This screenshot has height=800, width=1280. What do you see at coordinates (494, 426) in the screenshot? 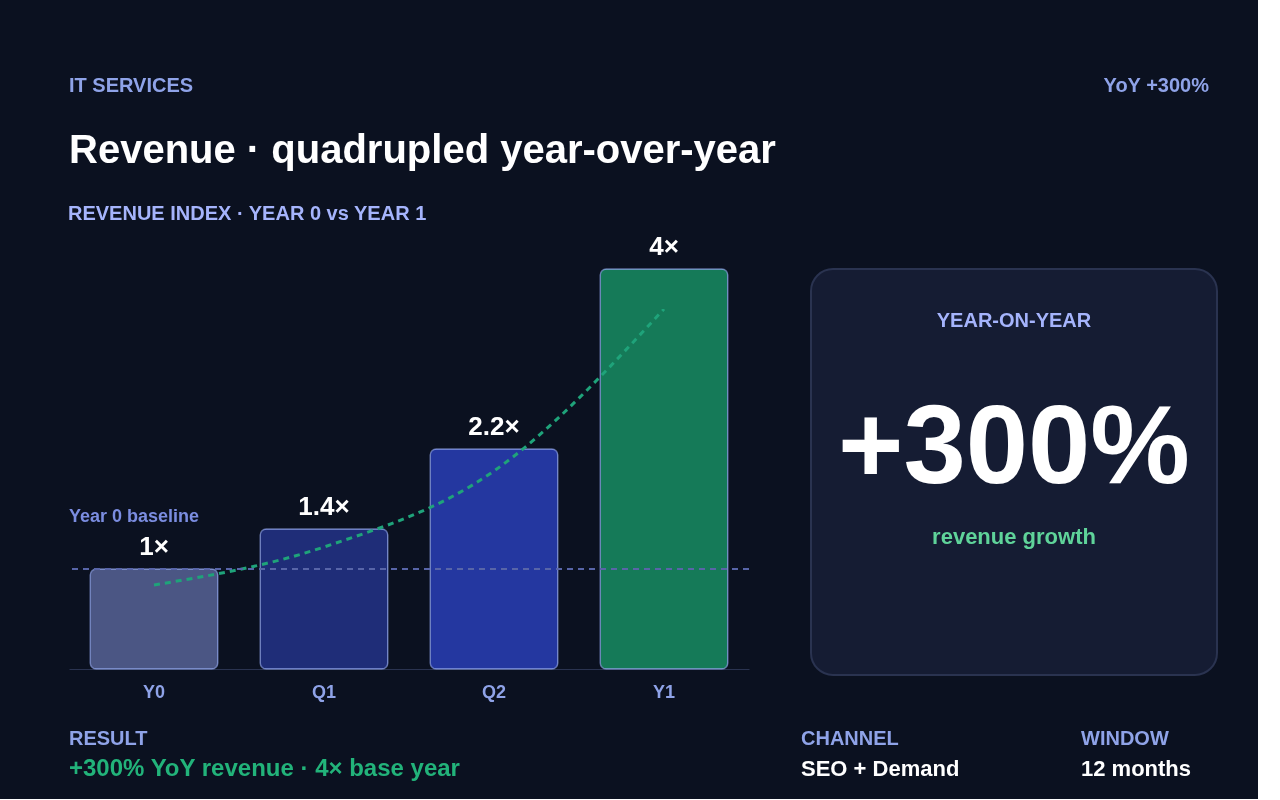
I see `data-label: 2.2×` at bounding box center [494, 426].